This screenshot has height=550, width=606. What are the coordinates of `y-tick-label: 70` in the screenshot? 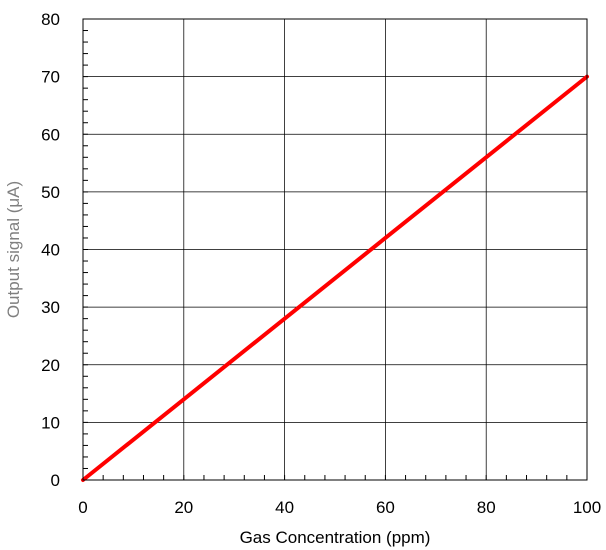 It's located at (50, 77).